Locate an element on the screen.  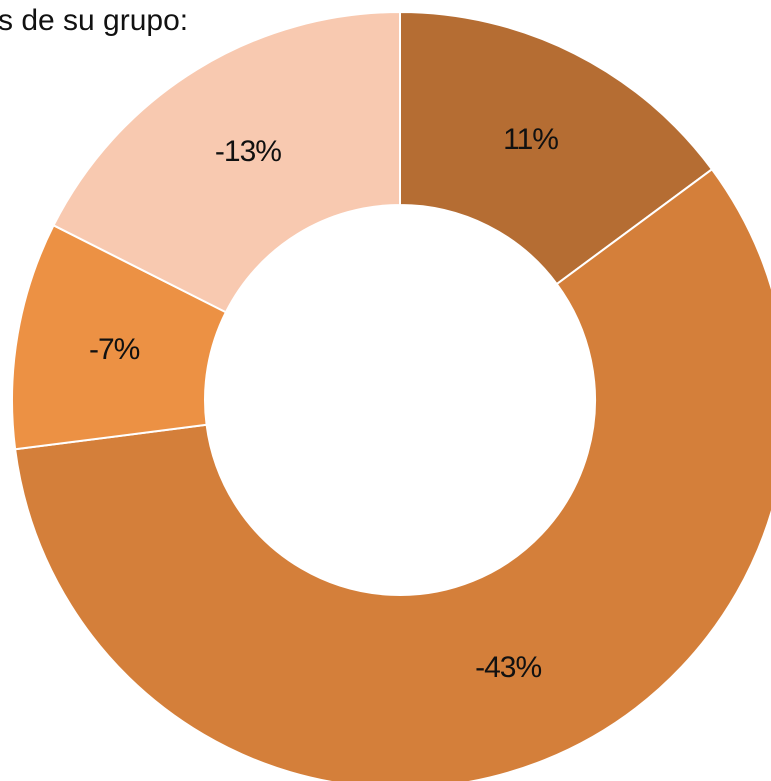
data-label: -13% is located at coordinates (248, 151).